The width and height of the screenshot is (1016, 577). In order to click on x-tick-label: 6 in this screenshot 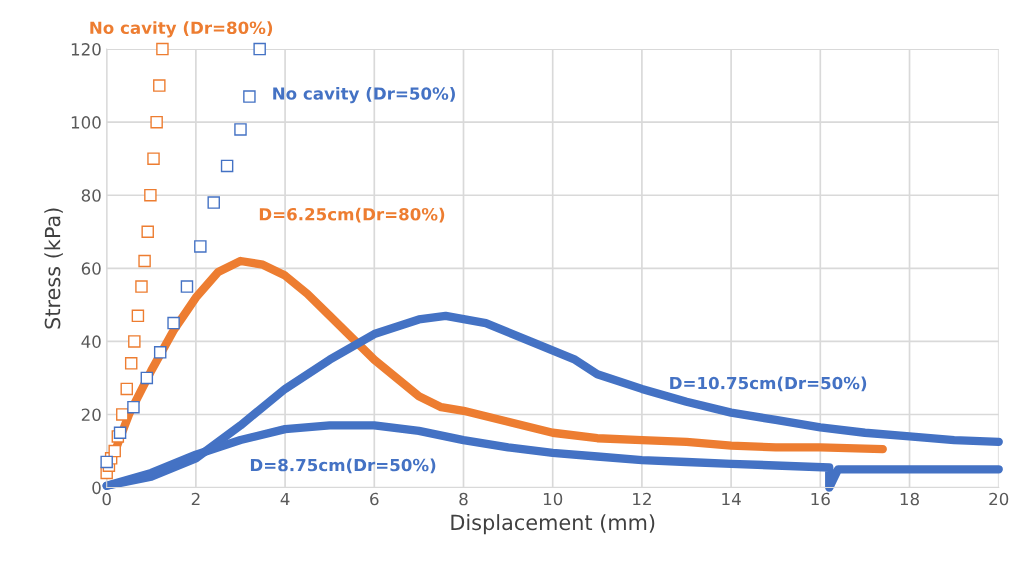, I will do `click(374, 499)`.